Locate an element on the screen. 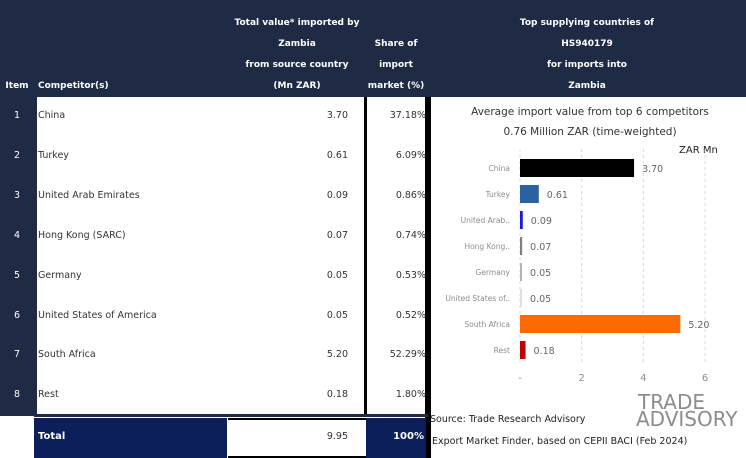  total-value: 9.95 is located at coordinates (337, 436).